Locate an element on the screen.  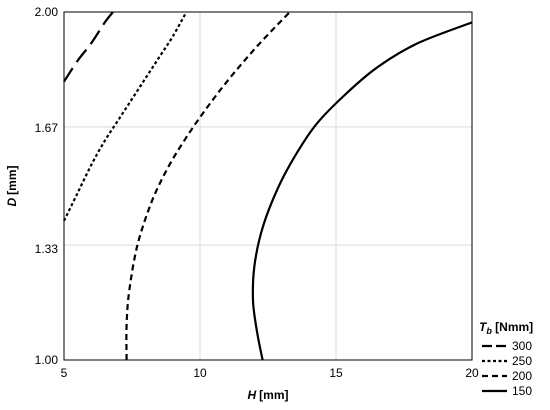
legend-item-250: 250 is located at coordinates (507, 361).